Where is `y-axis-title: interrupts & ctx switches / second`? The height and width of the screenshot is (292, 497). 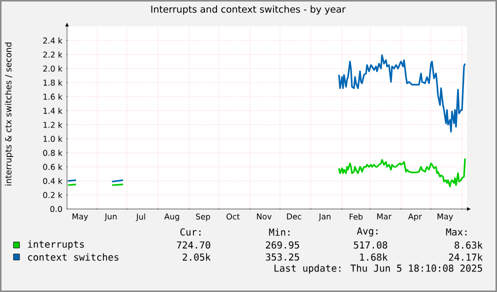
y-axis-title: interrupts & ctx switches / second is located at coordinates (9, 114).